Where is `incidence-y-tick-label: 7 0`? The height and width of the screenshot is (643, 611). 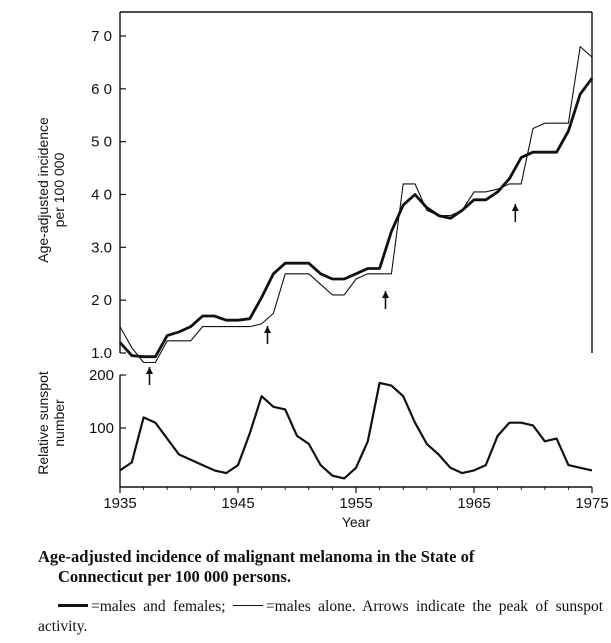
incidence-y-tick-label: 7 0 is located at coordinates (101, 36).